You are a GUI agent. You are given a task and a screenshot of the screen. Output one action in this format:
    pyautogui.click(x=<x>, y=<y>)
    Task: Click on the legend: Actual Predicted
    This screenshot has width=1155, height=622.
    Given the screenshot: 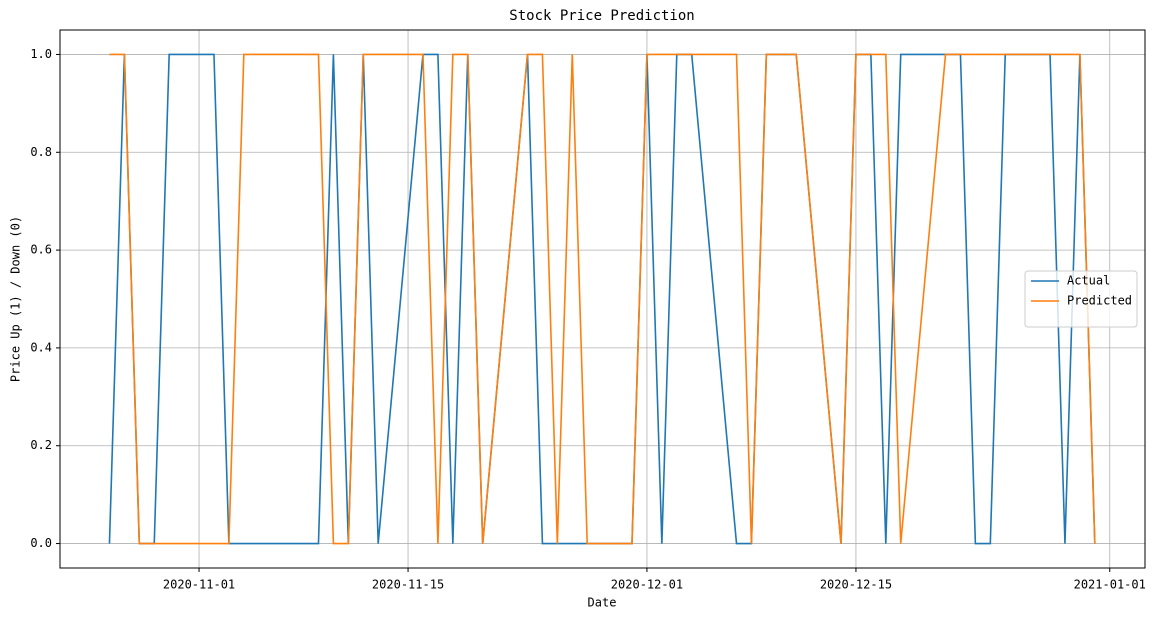 What is the action you would take?
    pyautogui.click(x=1081, y=299)
    